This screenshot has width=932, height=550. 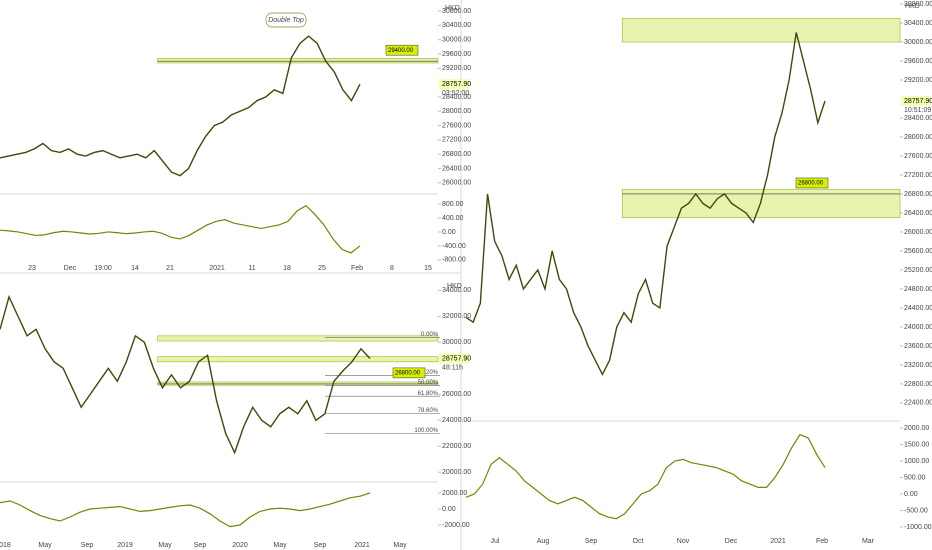 I want to click on level-label: 29400.00, so click(x=401, y=51).